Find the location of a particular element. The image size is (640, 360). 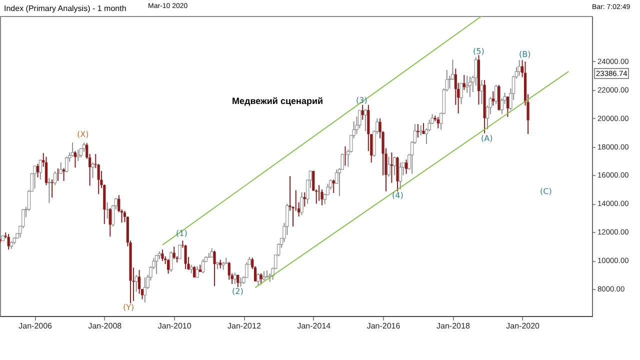

chart-title: Index (Primary Analysis) - 1 month is located at coordinates (65, 8).